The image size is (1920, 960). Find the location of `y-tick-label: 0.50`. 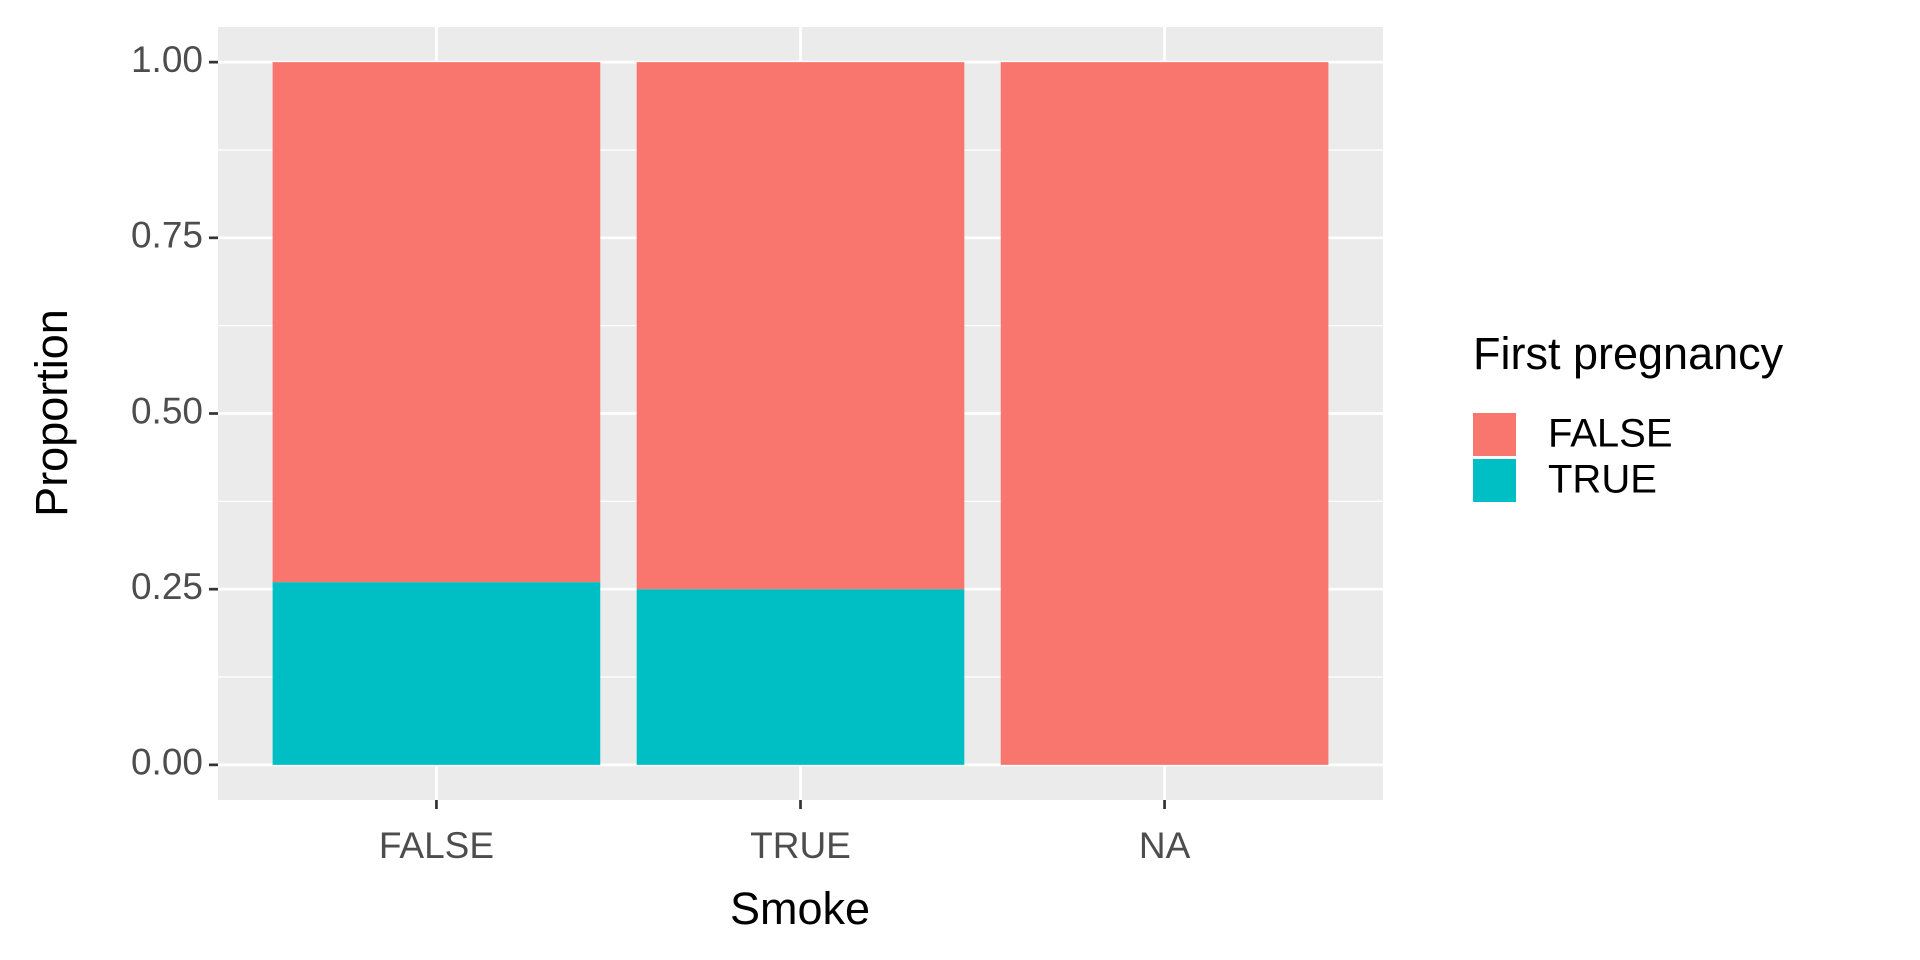

y-tick-label: 0.50 is located at coordinates (167, 410).